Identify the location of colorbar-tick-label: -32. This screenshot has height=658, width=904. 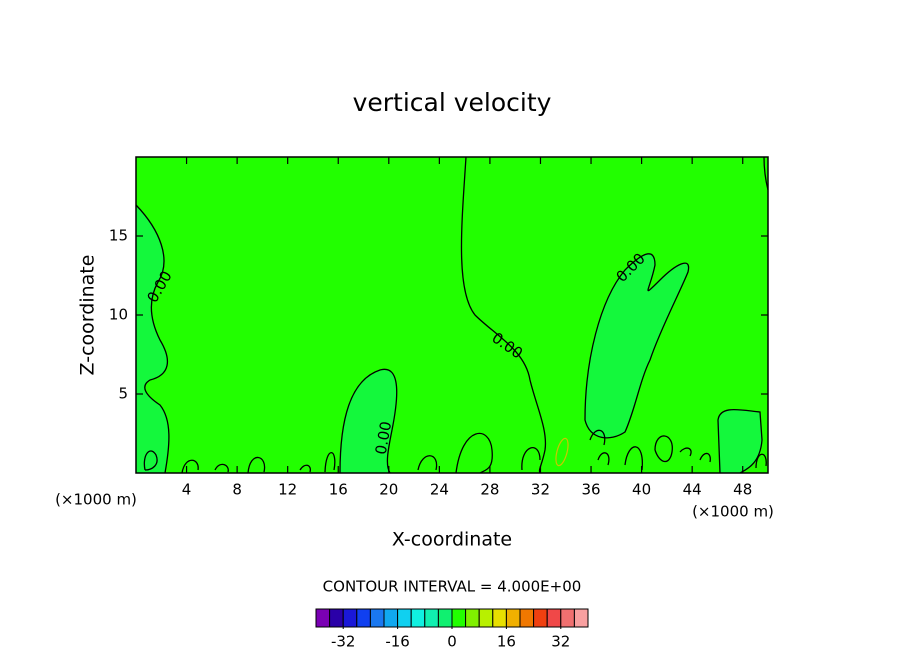
(343, 642).